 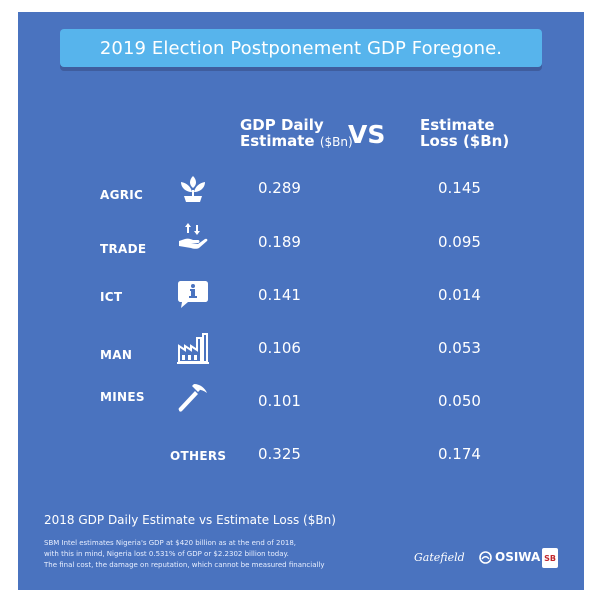 What do you see at coordinates (279, 295) in the screenshot?
I see `gdp-value-ict: 0.141` at bounding box center [279, 295].